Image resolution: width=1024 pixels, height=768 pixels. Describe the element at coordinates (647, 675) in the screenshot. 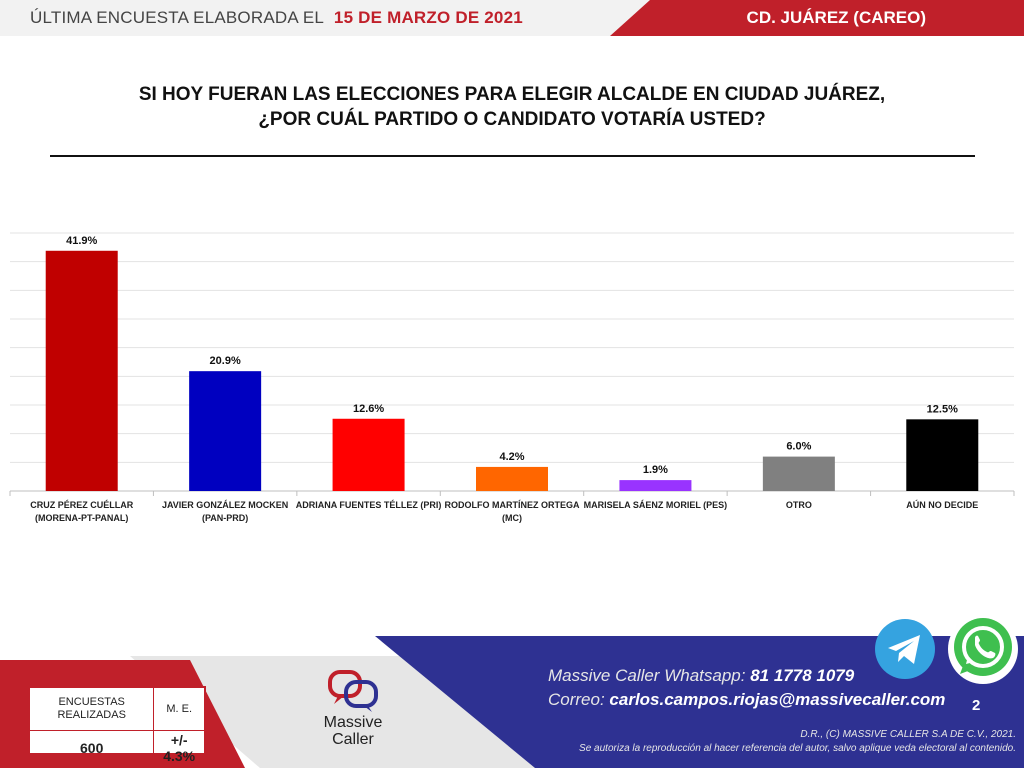

I see `whatsapp-label: Massive Caller Whatsapp:` at that location.